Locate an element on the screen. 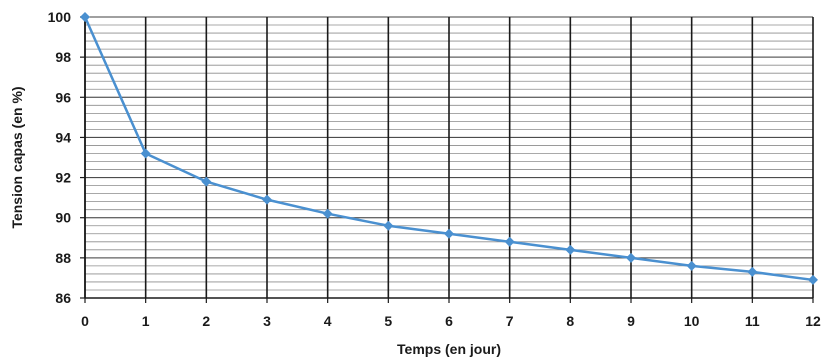  y-tick-label: 94 is located at coordinates (63, 137).